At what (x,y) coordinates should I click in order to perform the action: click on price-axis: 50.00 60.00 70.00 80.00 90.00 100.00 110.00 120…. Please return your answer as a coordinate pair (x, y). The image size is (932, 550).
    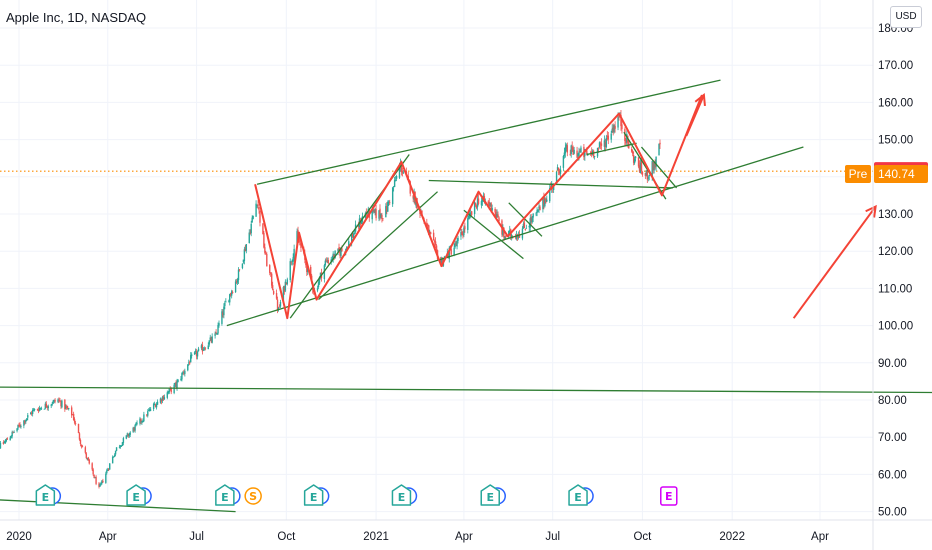
    Looking at the image, I should click on (892, 275).